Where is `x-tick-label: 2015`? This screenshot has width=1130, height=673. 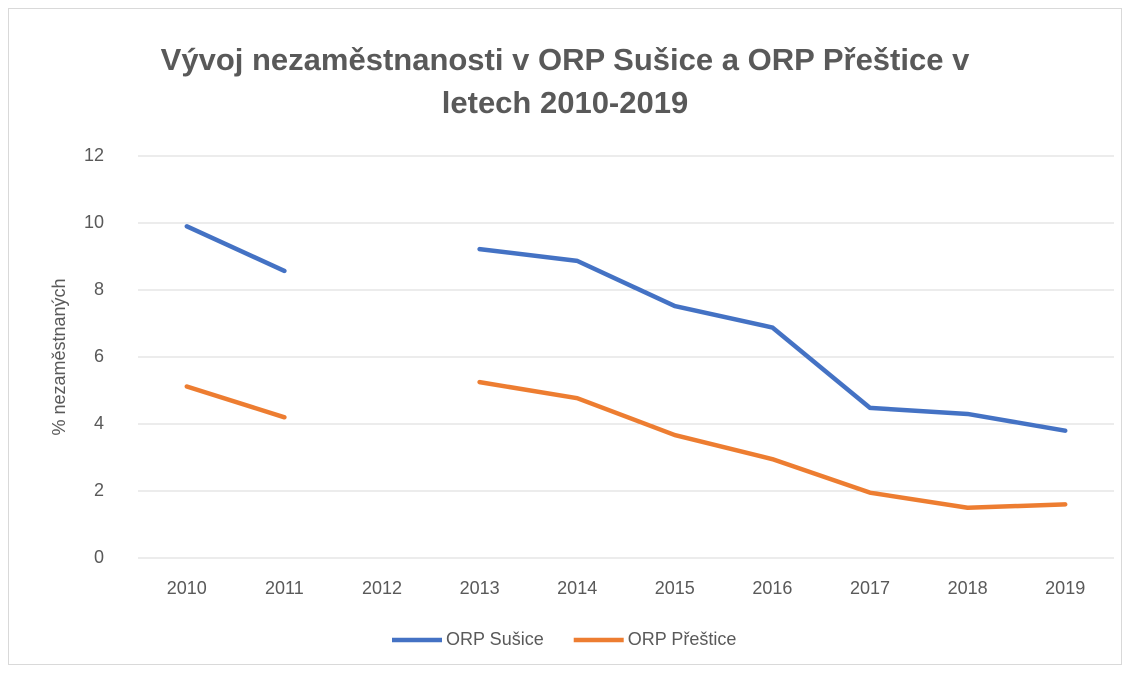
x-tick-label: 2015 is located at coordinates (675, 588).